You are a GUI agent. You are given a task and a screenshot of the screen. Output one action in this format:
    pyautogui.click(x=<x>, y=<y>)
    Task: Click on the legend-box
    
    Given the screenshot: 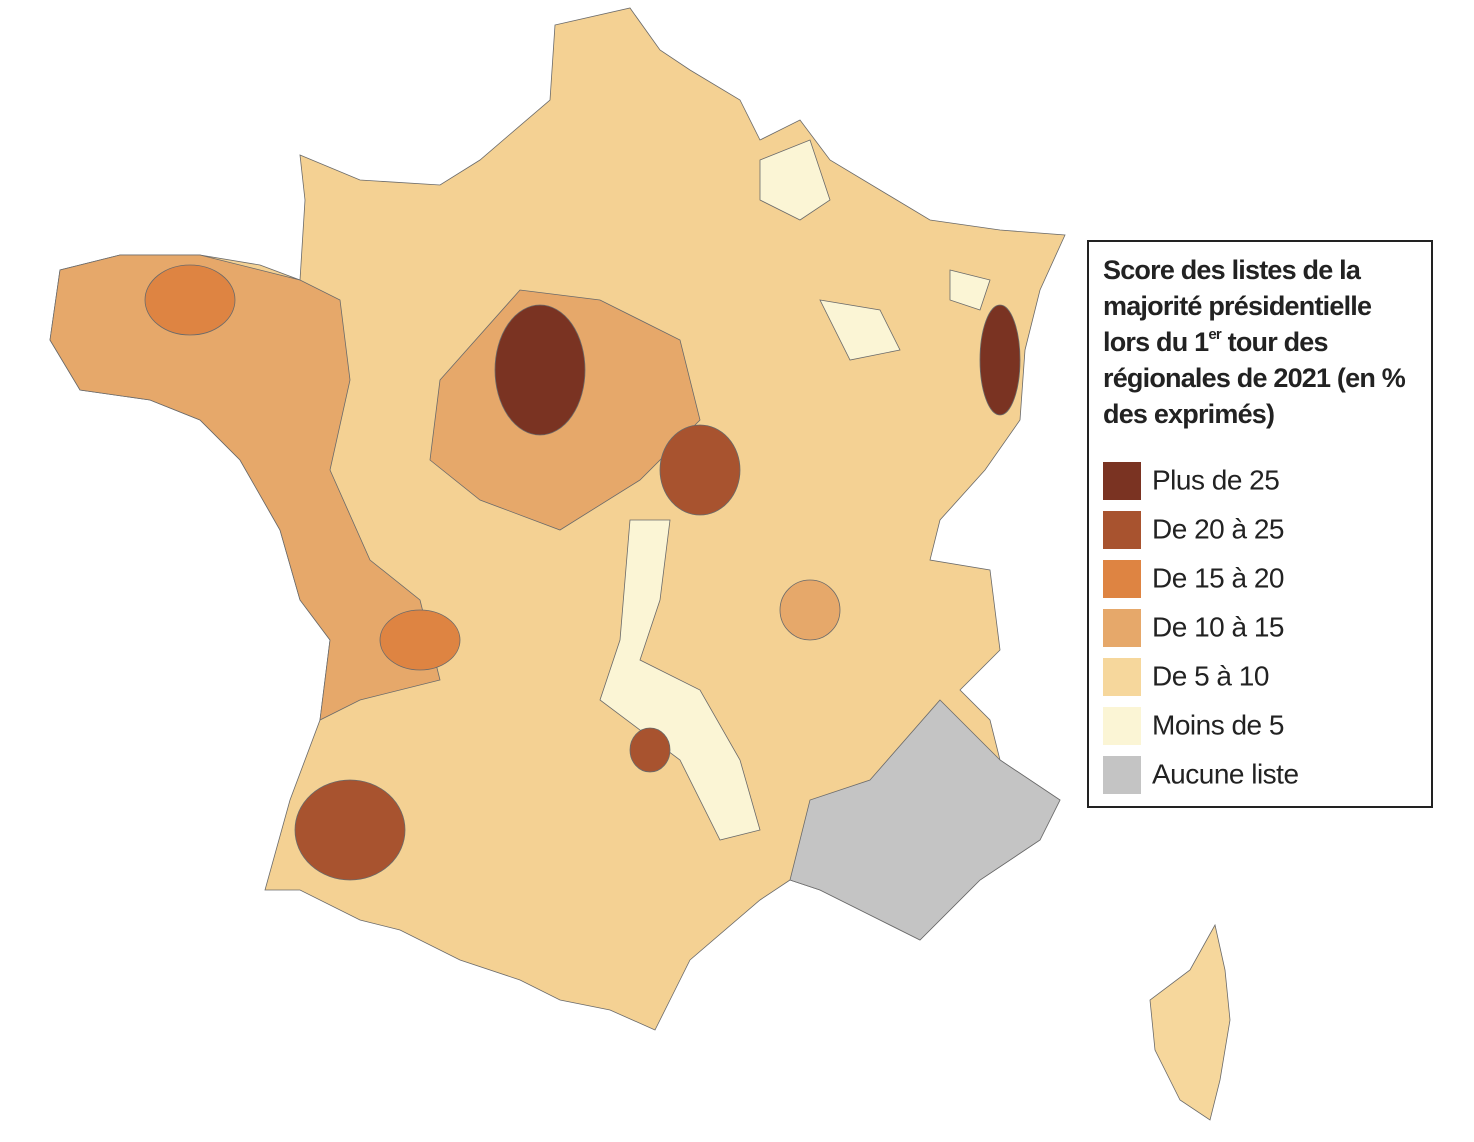 What is the action you would take?
    pyautogui.click(x=1260, y=524)
    